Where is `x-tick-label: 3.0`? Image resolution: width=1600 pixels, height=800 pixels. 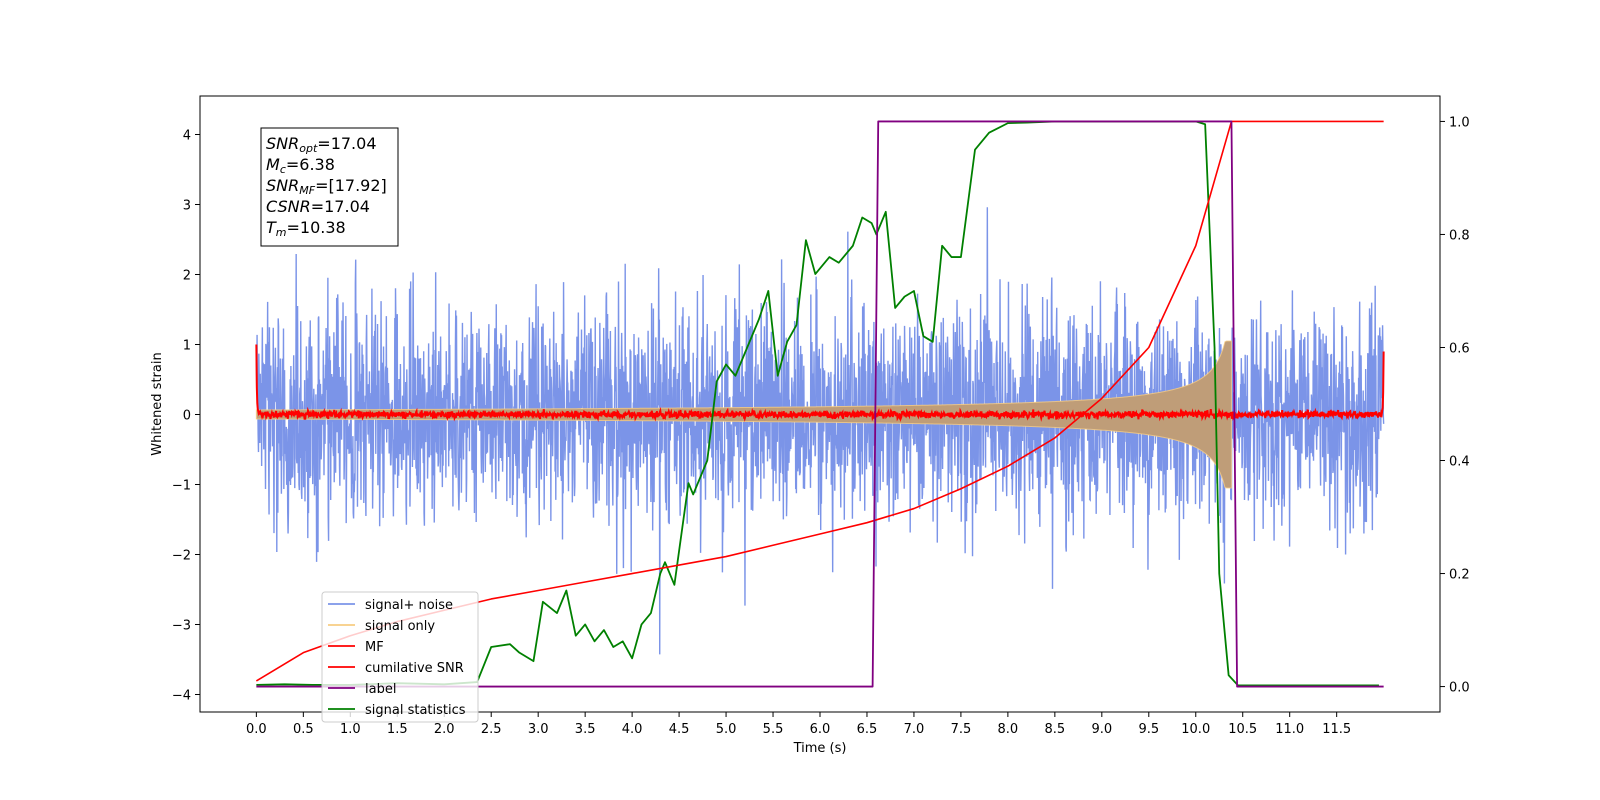 x-tick-label: 3.0 is located at coordinates (538, 729).